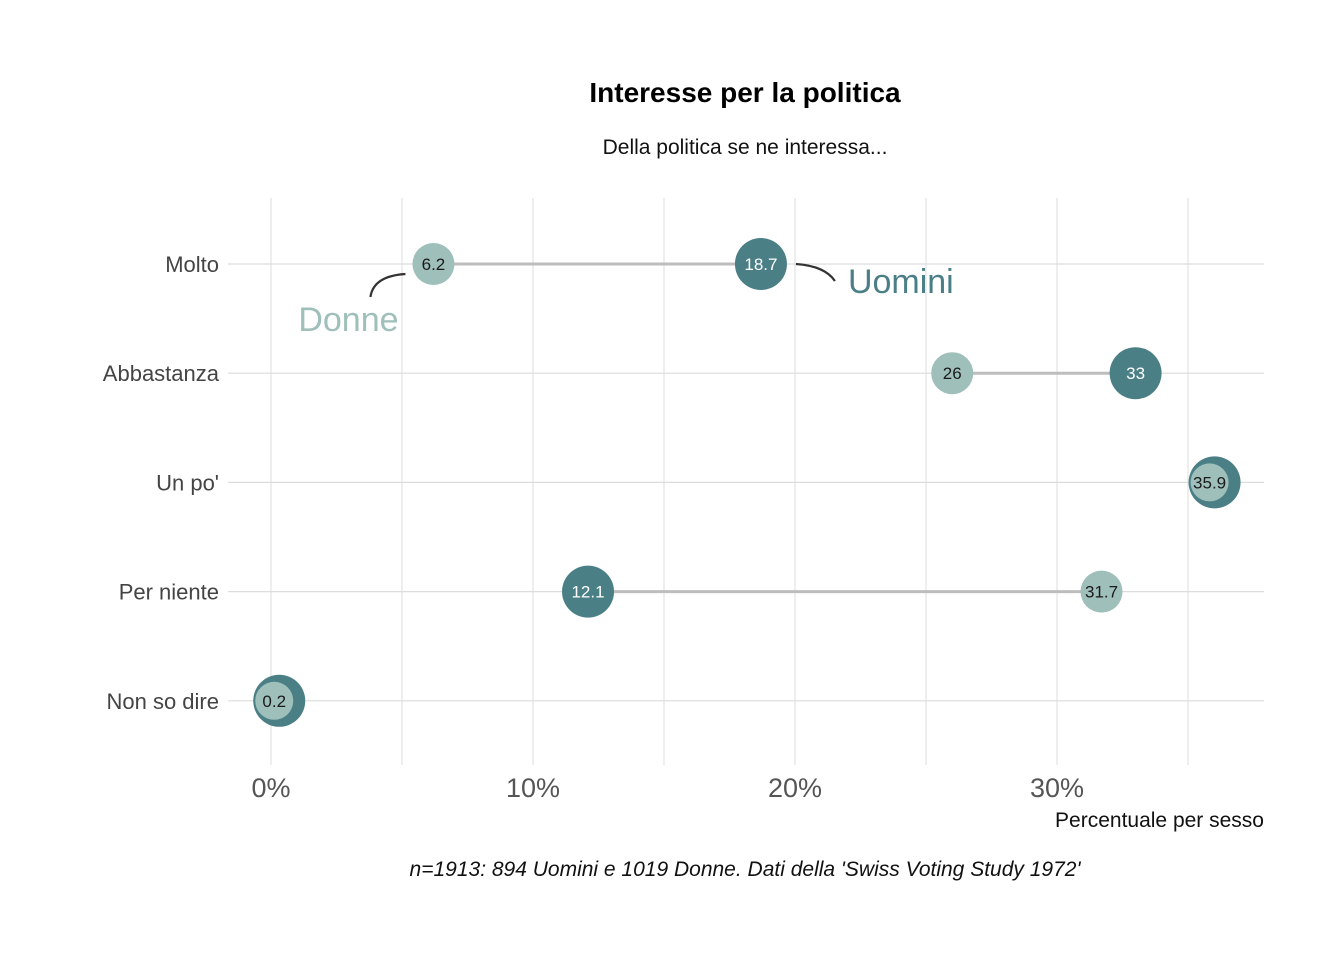 This screenshot has width=1344, height=960. I want to click on x-axis-label: Percentuale per sesso, so click(1159, 820).